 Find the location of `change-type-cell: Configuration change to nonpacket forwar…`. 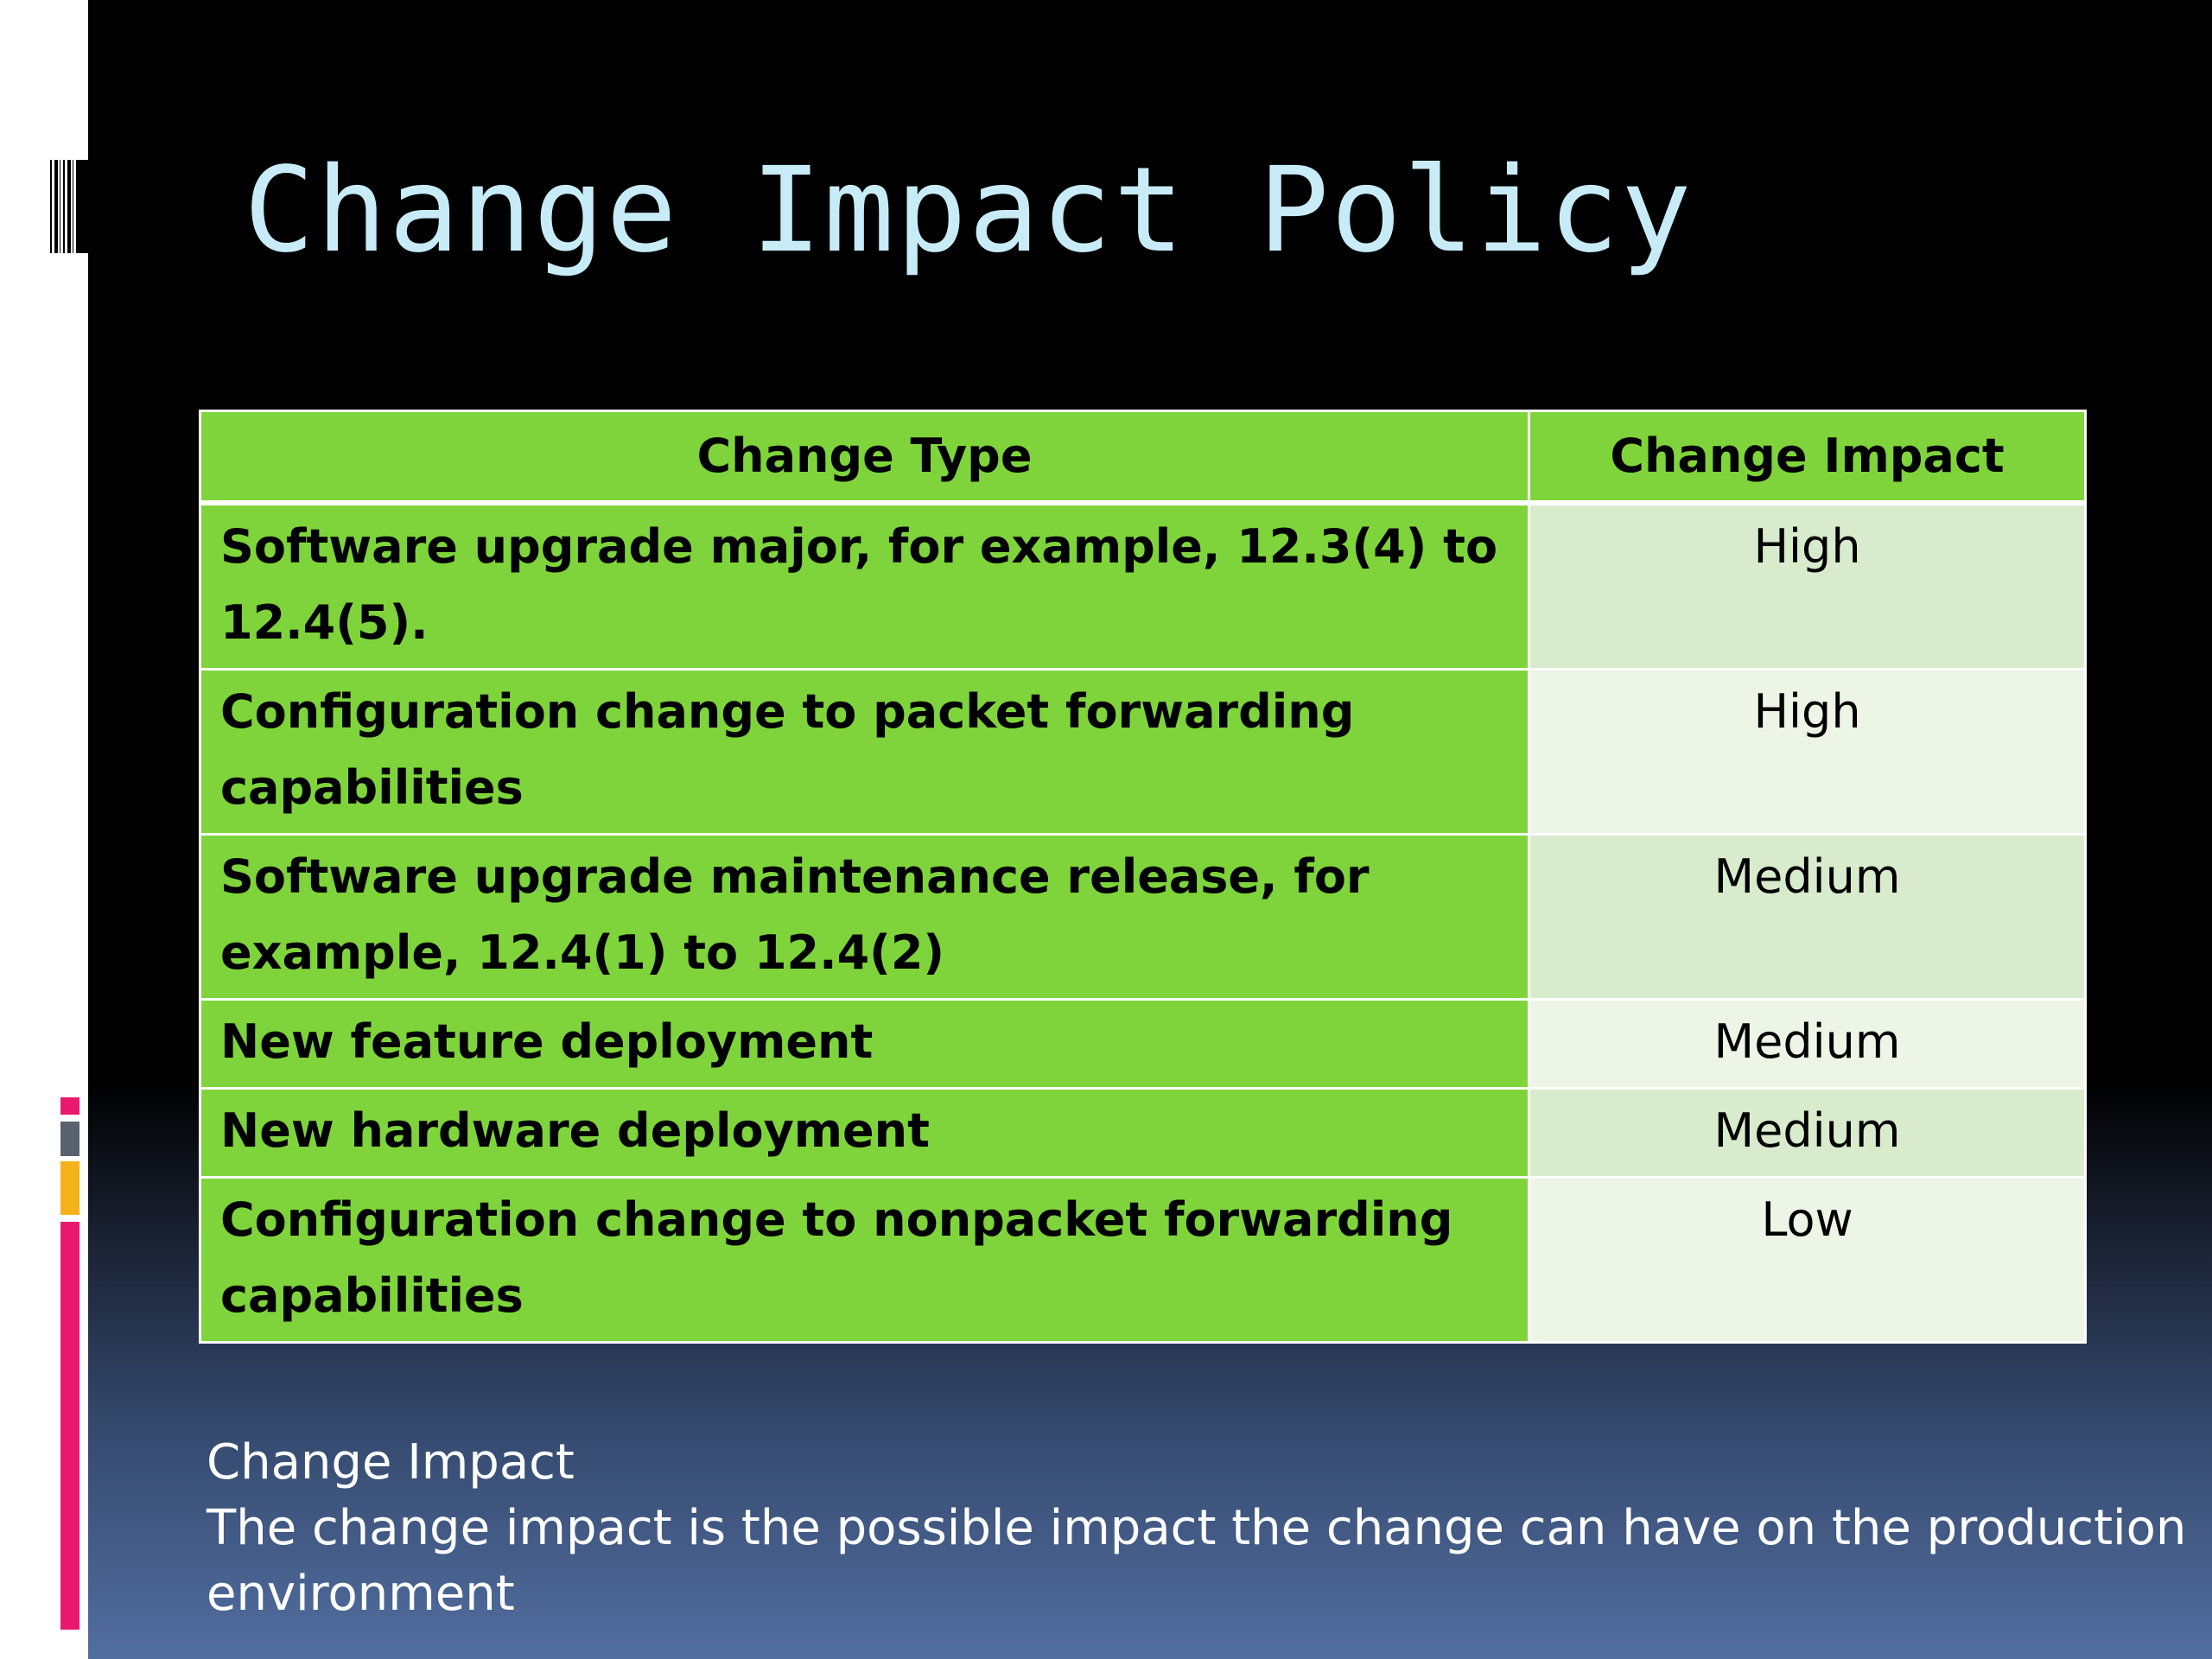

change-type-cell: Configuration change to nonpacket forwar… is located at coordinates (864, 1260).